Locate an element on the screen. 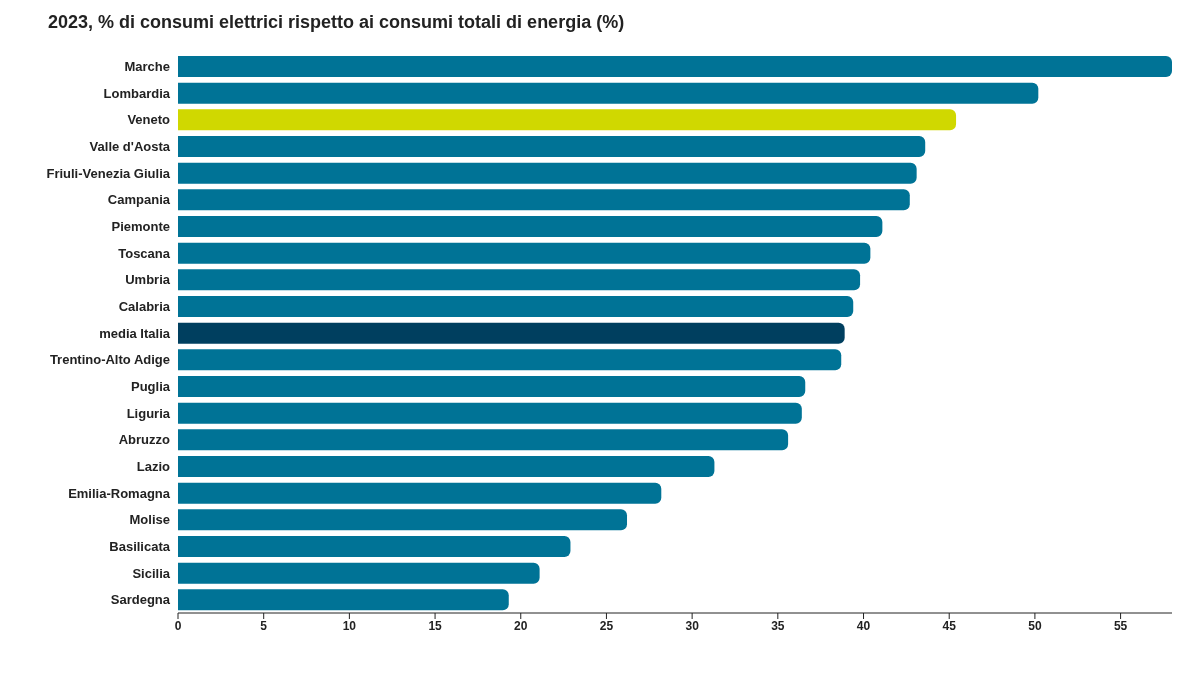 This screenshot has height=675, width=1200. y-tick-label: Toscana is located at coordinates (144, 253).